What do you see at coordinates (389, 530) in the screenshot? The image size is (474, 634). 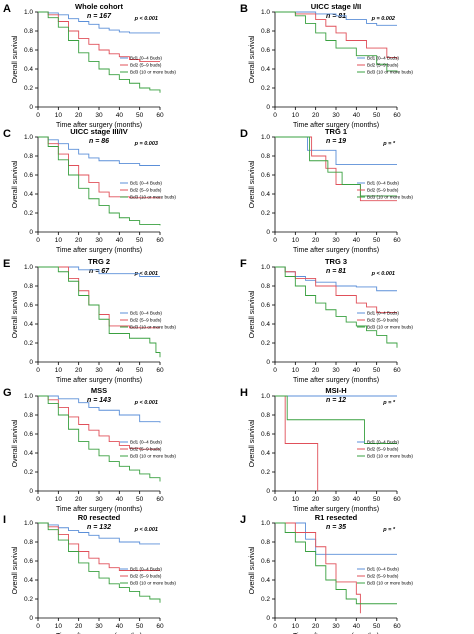 I see `panel-p-value: p = *` at bounding box center [389, 530].